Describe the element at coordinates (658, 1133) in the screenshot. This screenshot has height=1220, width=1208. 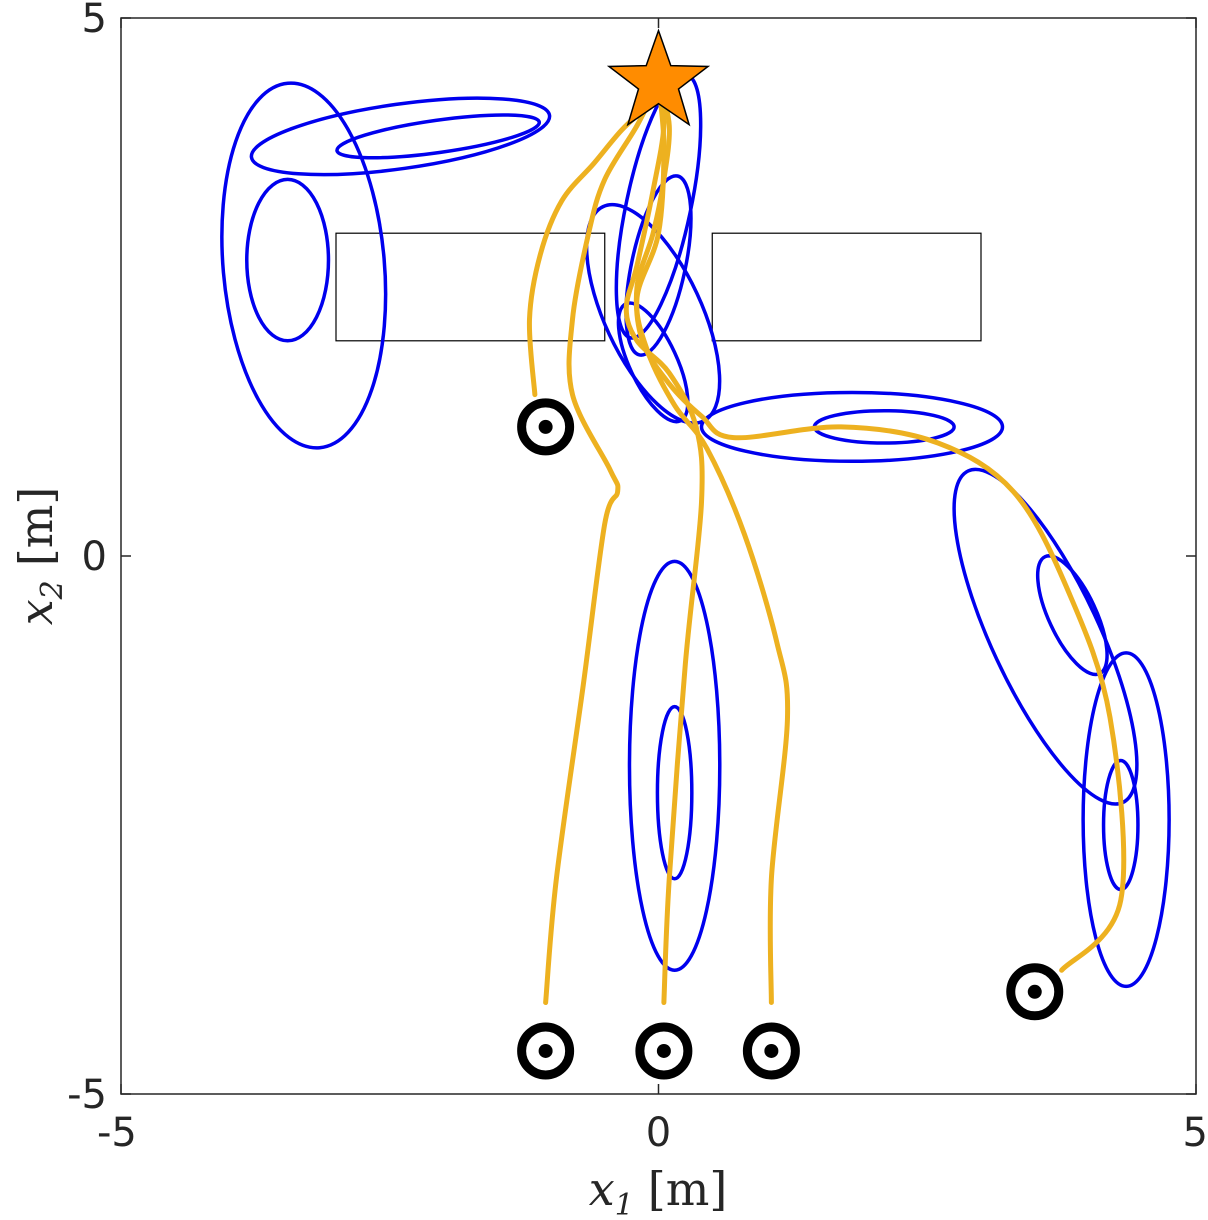
I see `x-tick-label: 0` at that location.